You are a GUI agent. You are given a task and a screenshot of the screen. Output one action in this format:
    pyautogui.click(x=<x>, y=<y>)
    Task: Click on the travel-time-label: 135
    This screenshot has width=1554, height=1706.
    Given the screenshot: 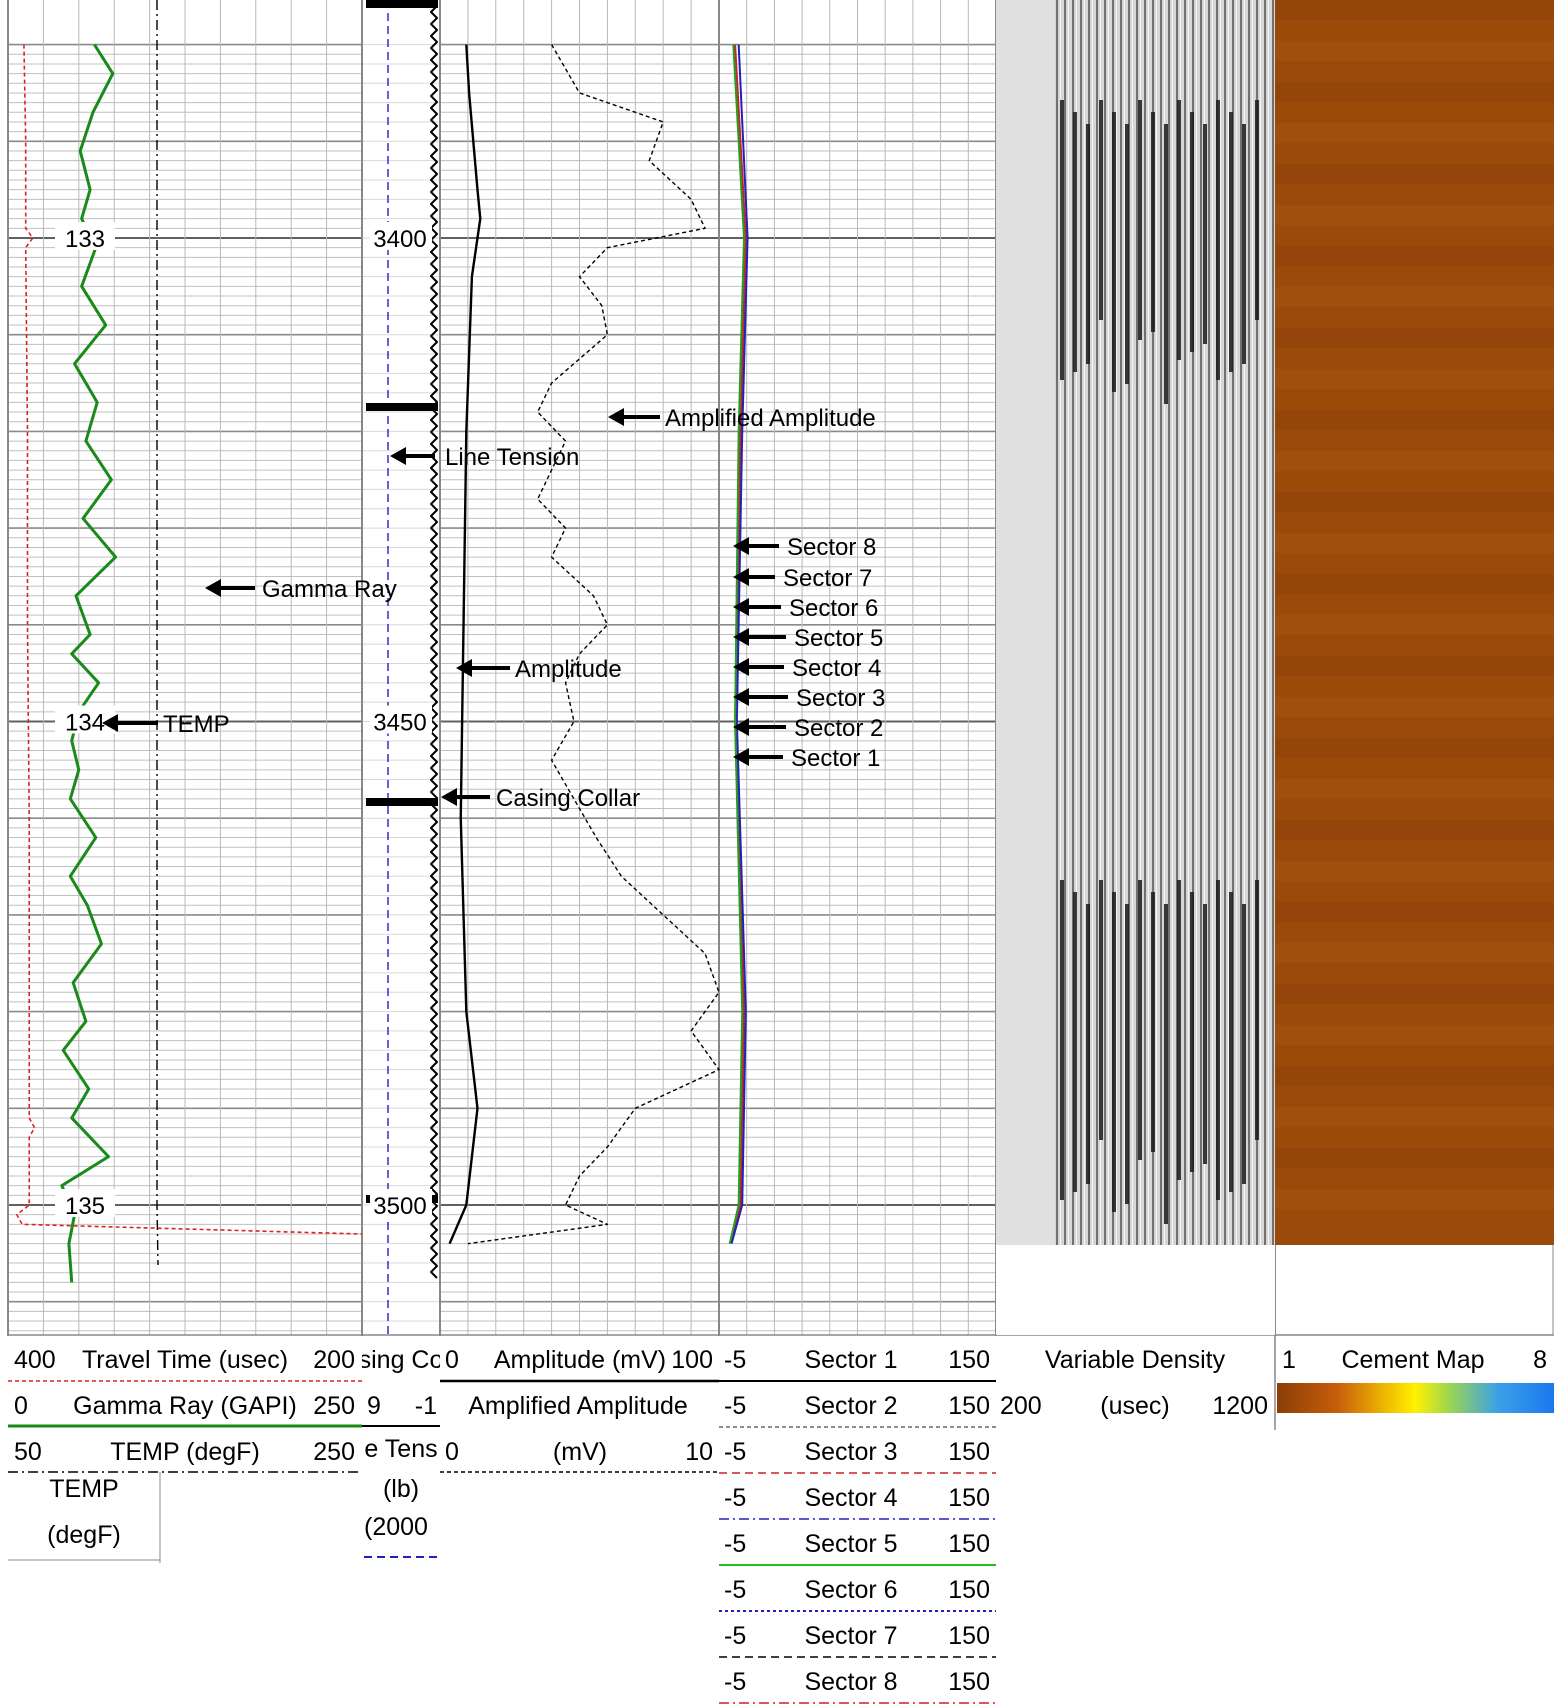 What is the action you would take?
    pyautogui.click(x=85, y=1206)
    